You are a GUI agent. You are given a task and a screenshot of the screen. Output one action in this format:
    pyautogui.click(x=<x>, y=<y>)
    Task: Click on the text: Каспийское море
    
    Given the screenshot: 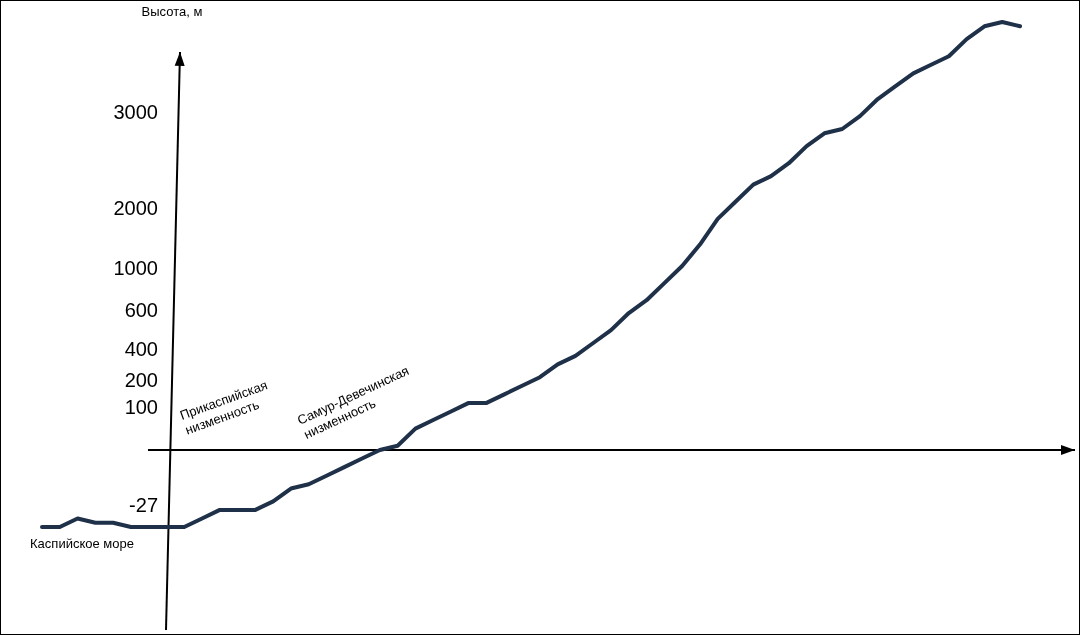 What is the action you would take?
    pyautogui.click(x=82, y=543)
    